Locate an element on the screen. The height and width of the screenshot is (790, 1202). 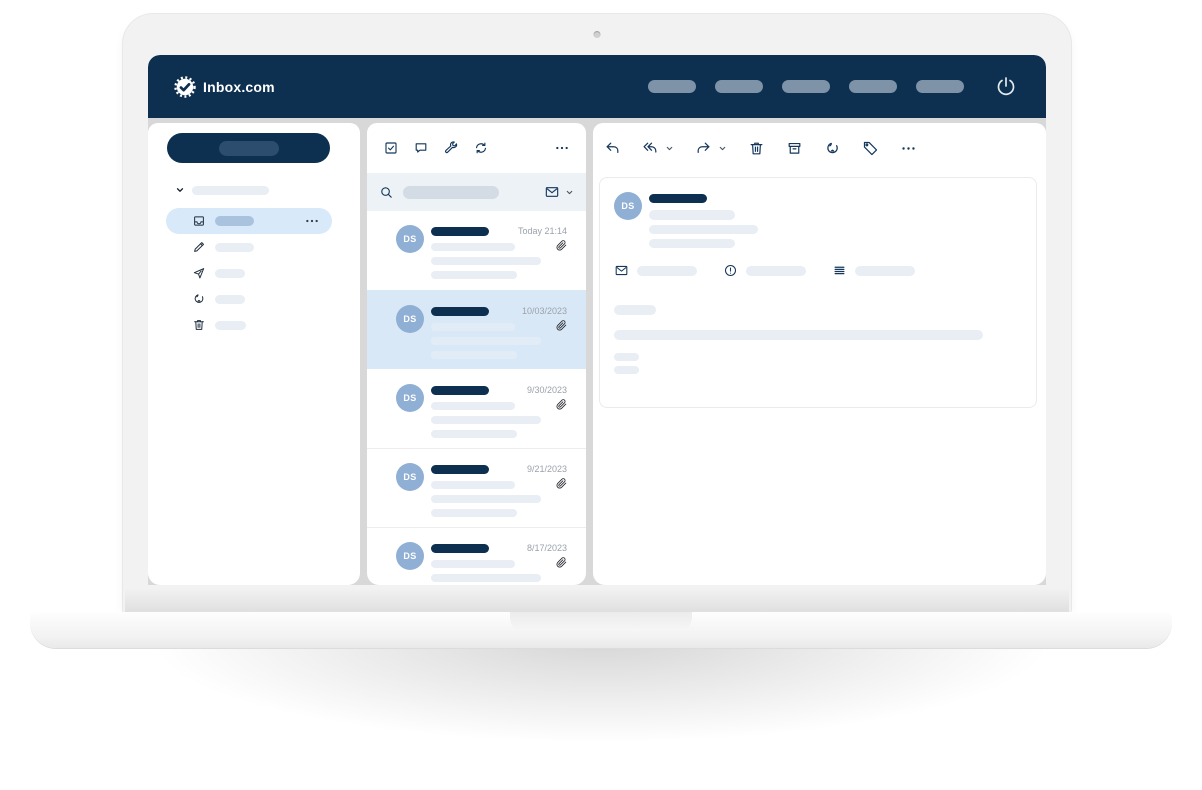
meta-mail is located at coordinates (655, 270).